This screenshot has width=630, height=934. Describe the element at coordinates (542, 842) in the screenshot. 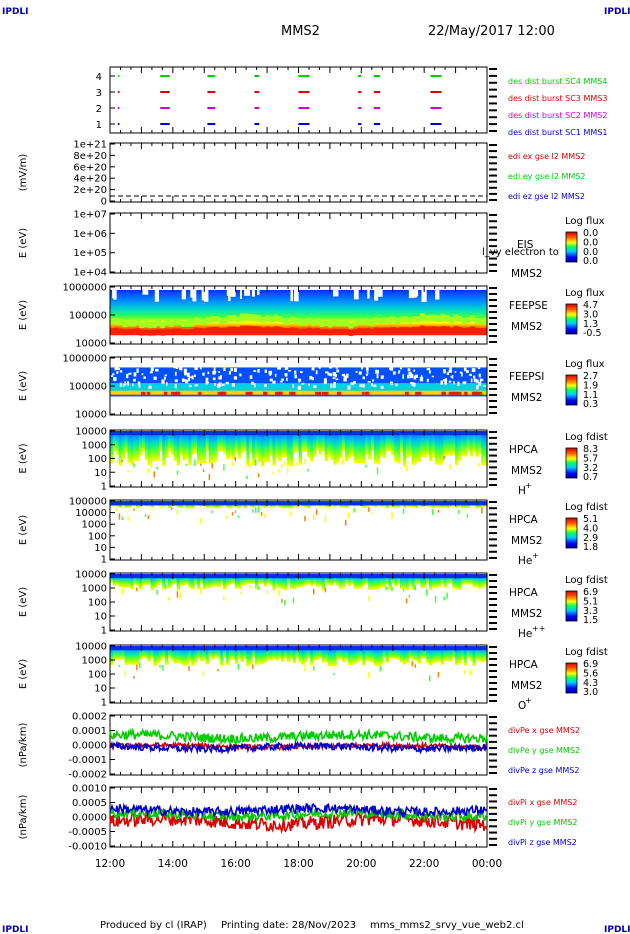

I see `legend-entry: divPi z gse MMS2` at that location.